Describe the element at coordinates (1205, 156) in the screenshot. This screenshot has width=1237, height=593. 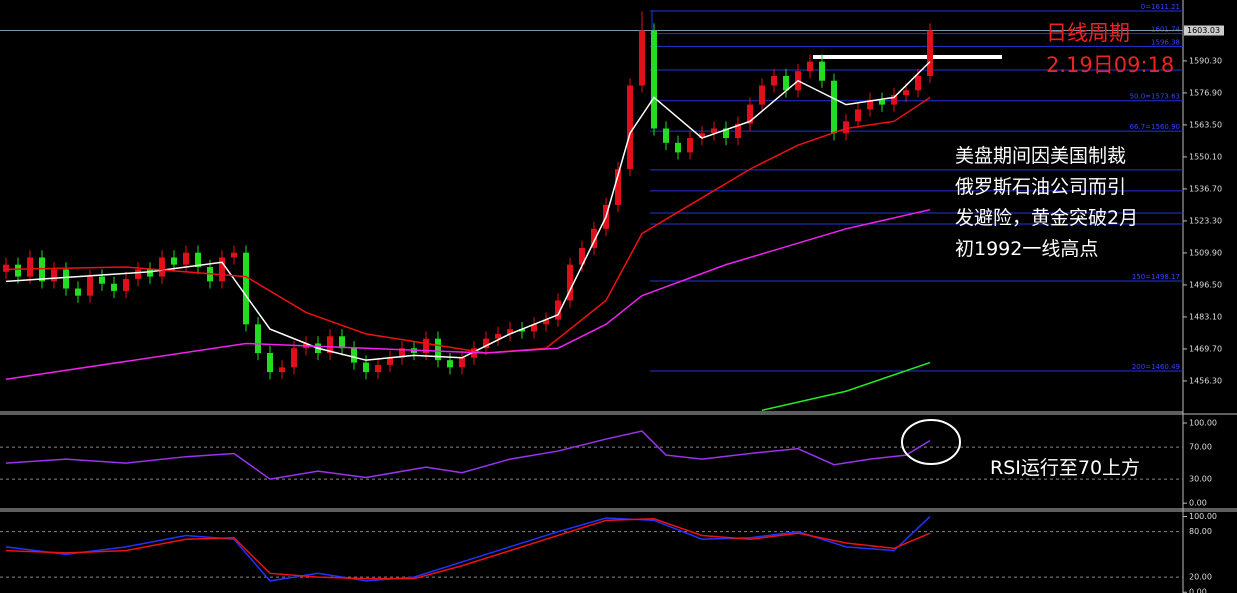
I see `y-tick-label: 1550.10` at that location.